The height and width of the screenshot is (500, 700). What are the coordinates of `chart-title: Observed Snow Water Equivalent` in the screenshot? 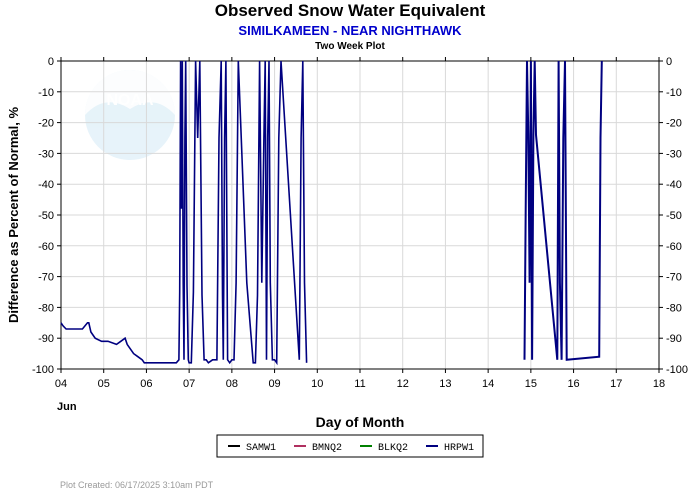 It's located at (350, 10).